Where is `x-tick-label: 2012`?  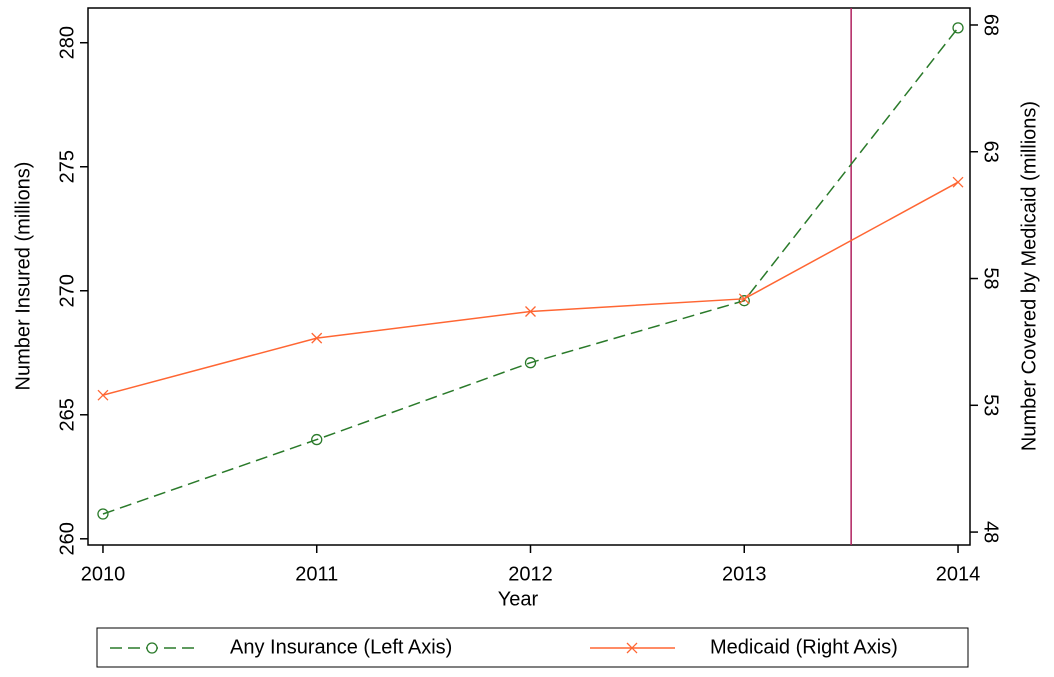 x-tick-label: 2012 is located at coordinates (530, 574).